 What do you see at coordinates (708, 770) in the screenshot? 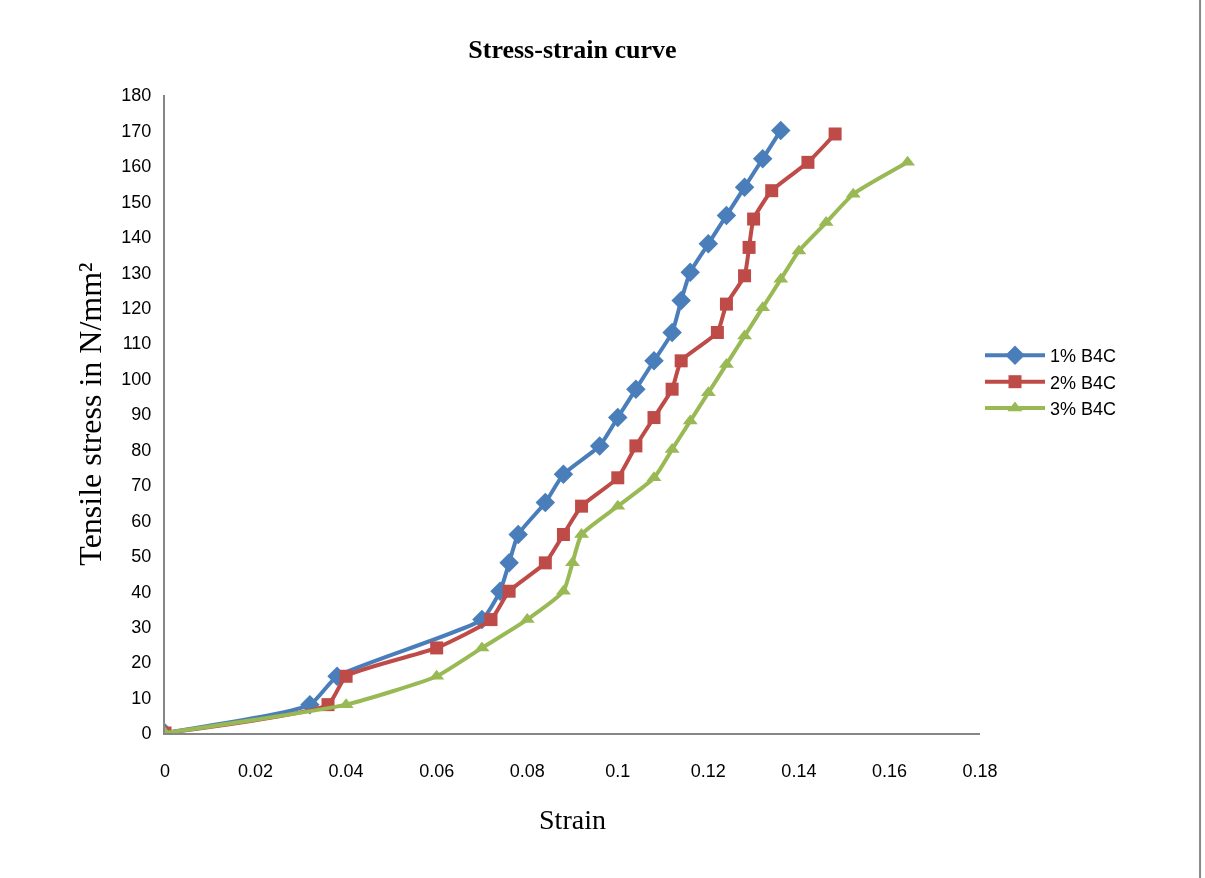
I see `x-tick-label: 0.12` at bounding box center [708, 770].